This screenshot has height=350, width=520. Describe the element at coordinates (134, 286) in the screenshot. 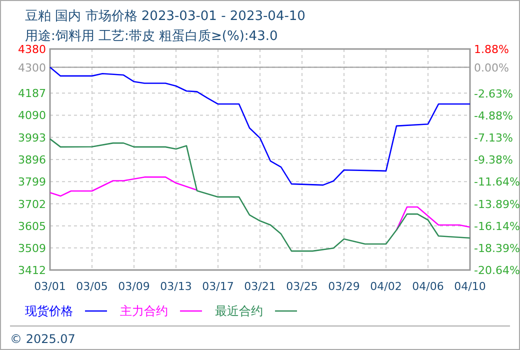

I see `x-tick-label: 03/09` at that location.